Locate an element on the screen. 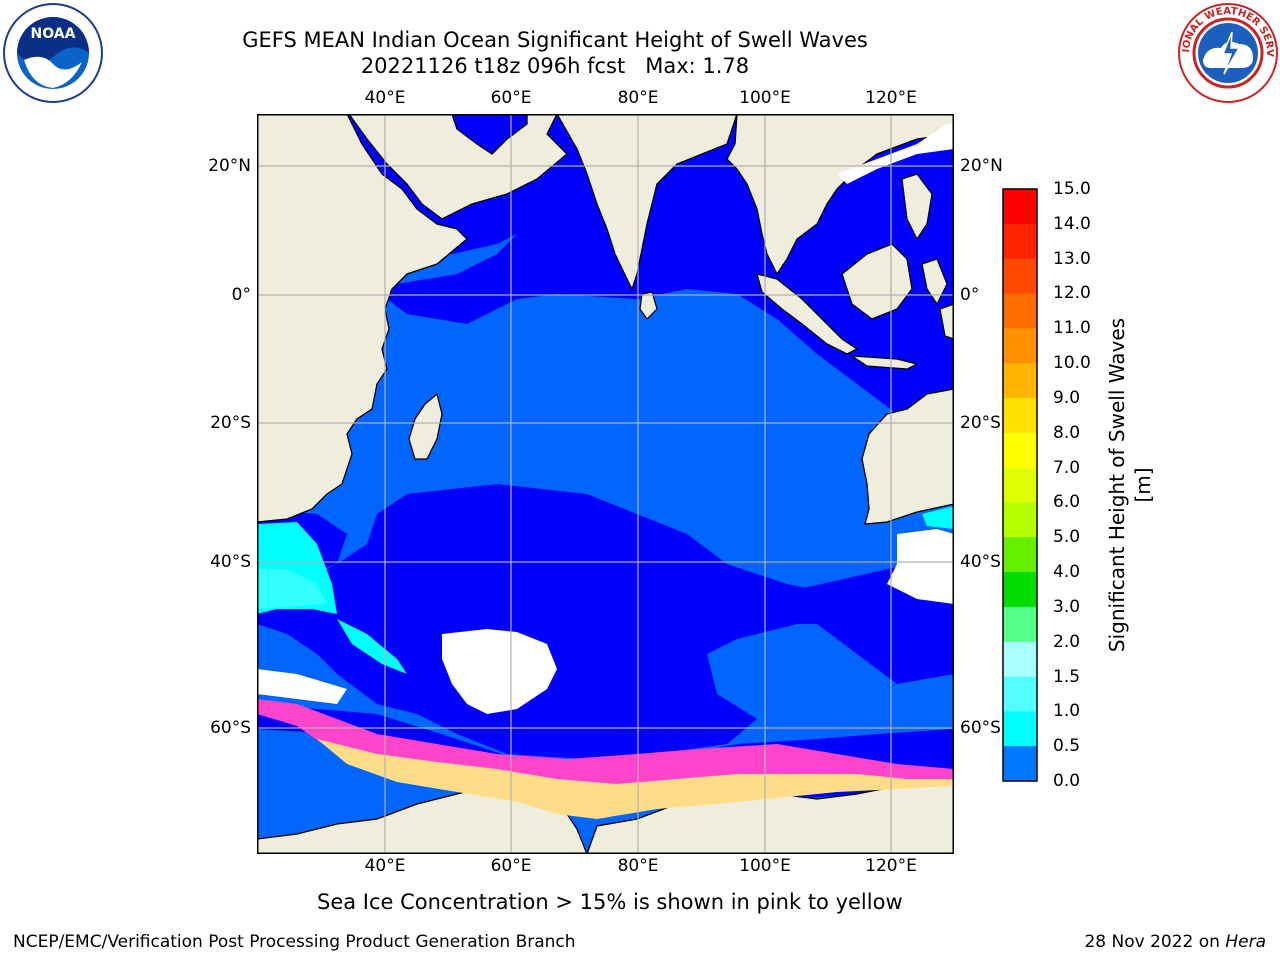 The width and height of the screenshot is (1280, 960). colorbar-tick-label: 2.0 is located at coordinates (1067, 641).